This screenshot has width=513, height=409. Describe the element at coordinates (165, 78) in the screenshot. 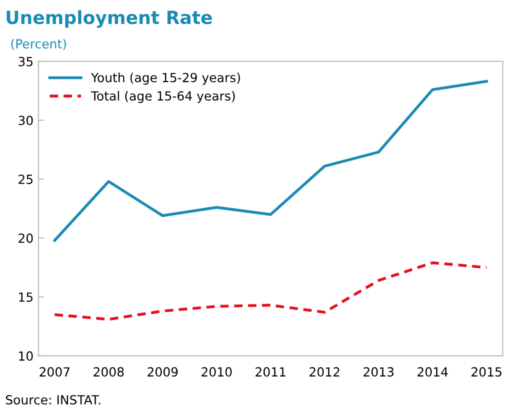

I see `legend-label: Youth (age 15-29 years)` at that location.